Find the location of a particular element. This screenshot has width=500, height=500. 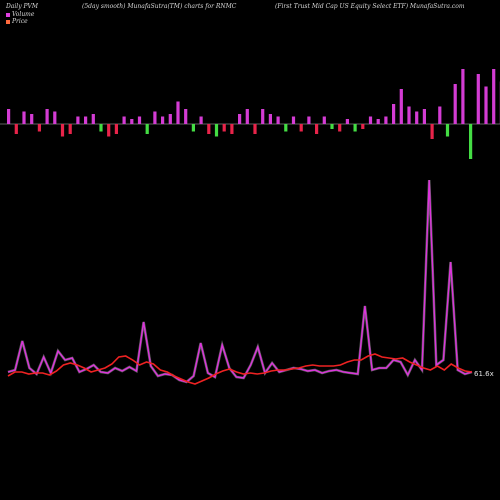

header-left: Daily PVM is located at coordinates (22, 6).